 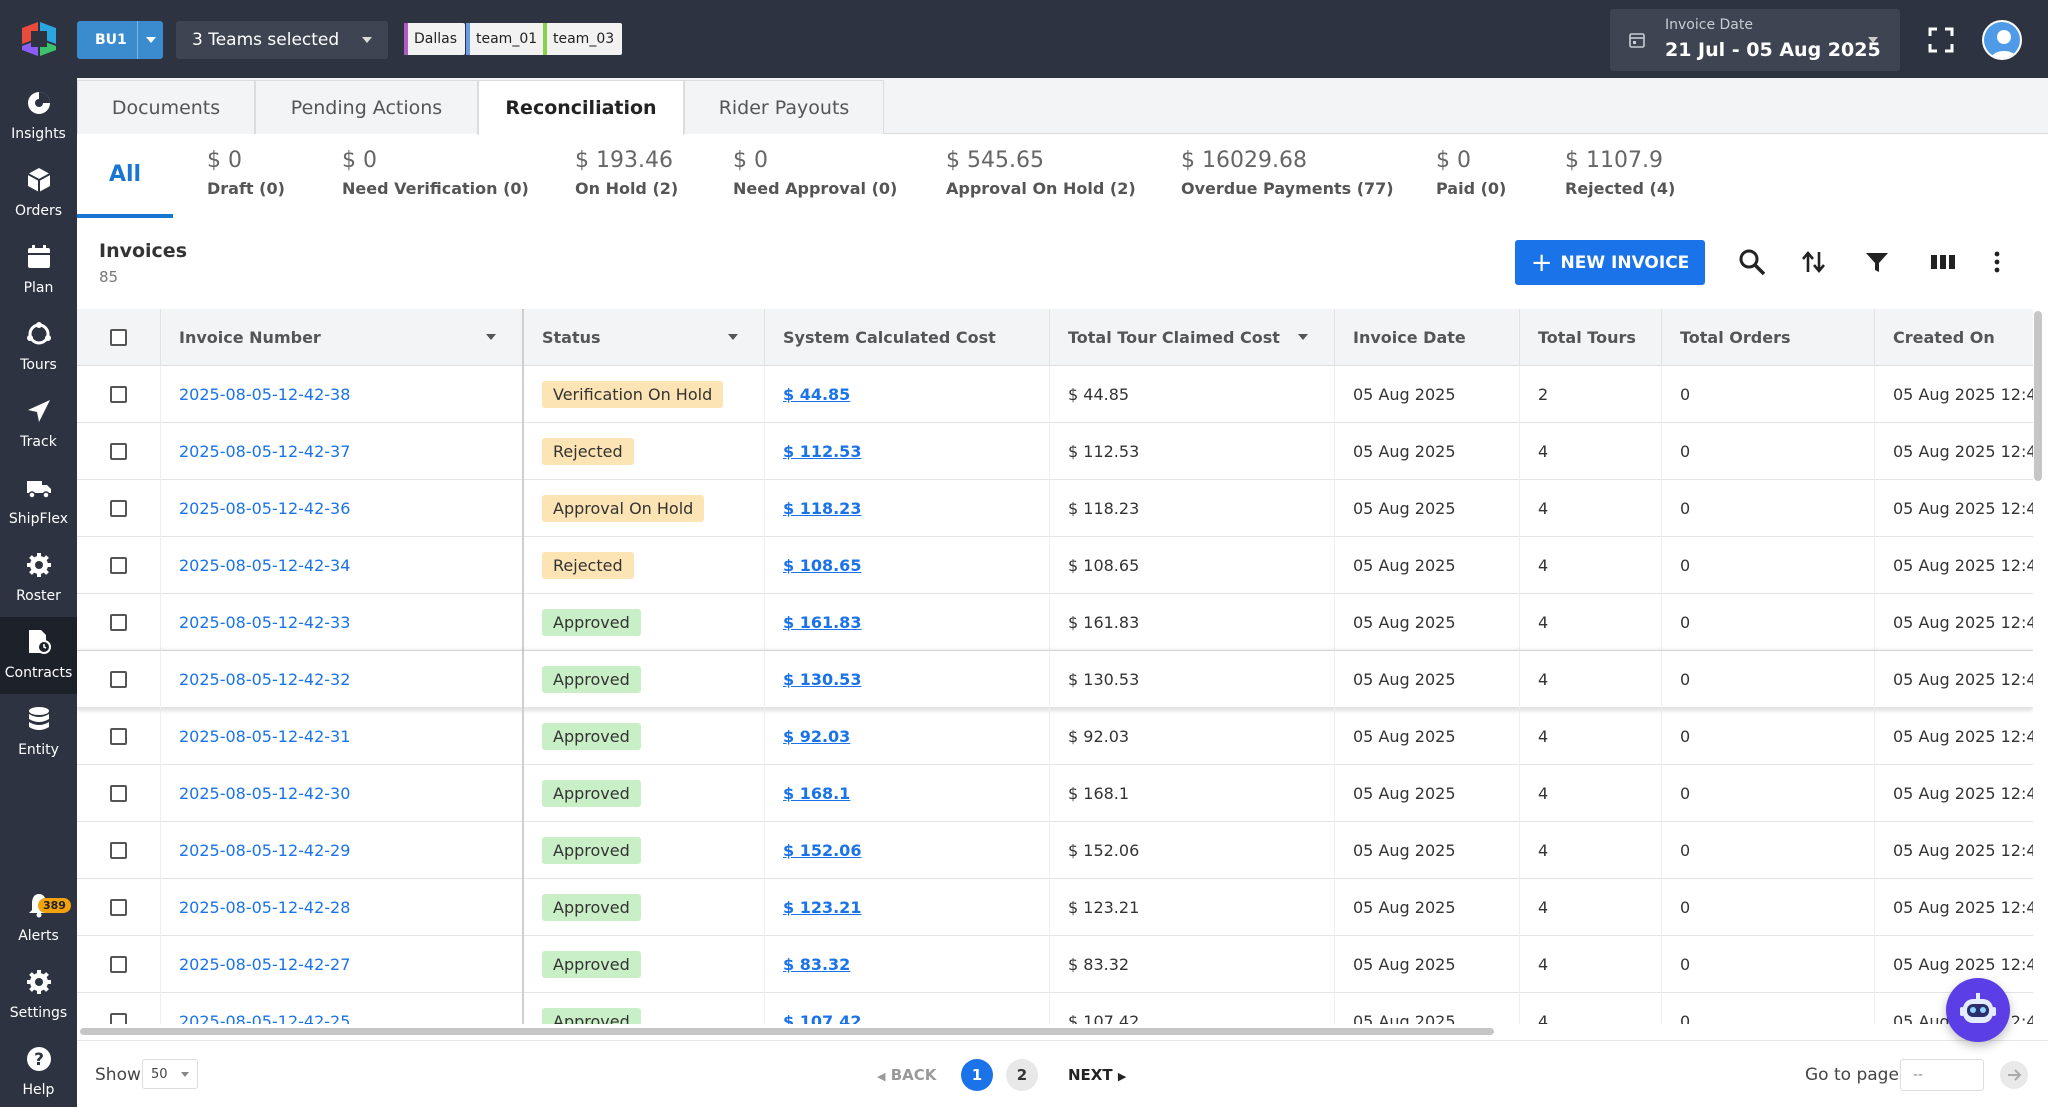 What do you see at coordinates (1954, 337) in the screenshot?
I see `column-header-created-on: Created On` at bounding box center [1954, 337].